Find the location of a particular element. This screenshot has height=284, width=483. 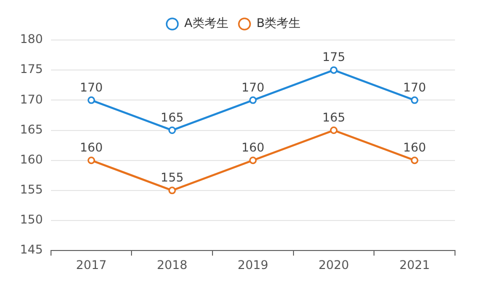

y-tick-label: 165 is located at coordinates (31, 129).